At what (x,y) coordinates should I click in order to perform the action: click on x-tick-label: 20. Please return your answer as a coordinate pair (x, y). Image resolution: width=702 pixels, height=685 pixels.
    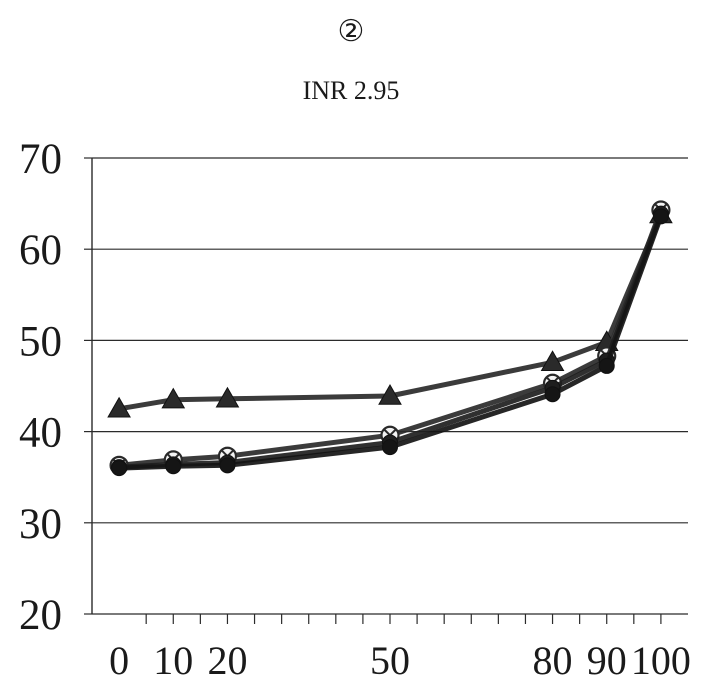
    Looking at the image, I should click on (227, 660).